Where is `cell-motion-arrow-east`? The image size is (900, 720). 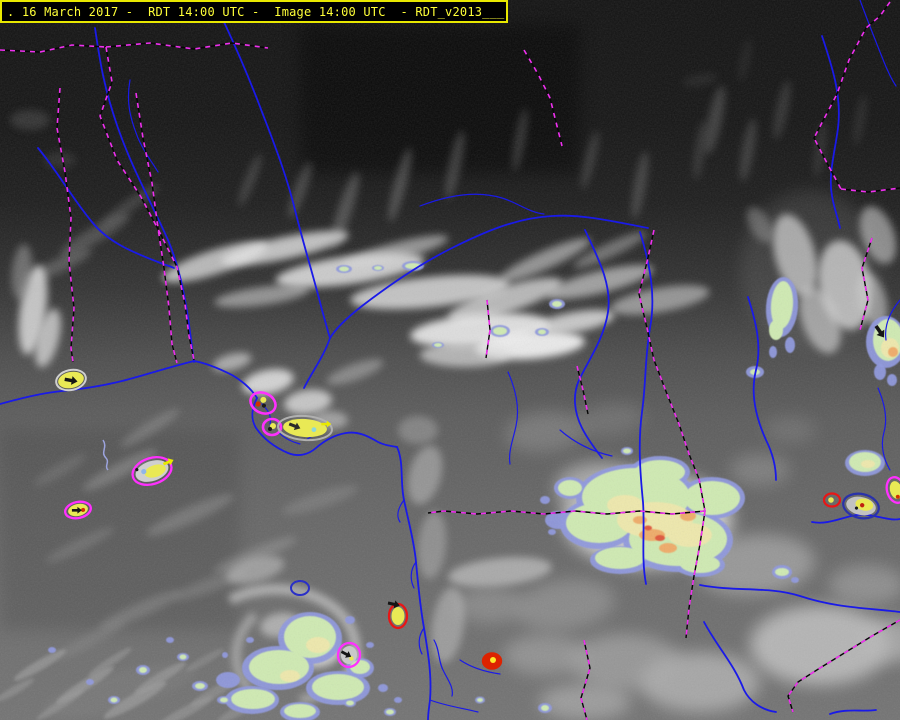
cell-motion-arrow-east is located at coordinates (880, 331).